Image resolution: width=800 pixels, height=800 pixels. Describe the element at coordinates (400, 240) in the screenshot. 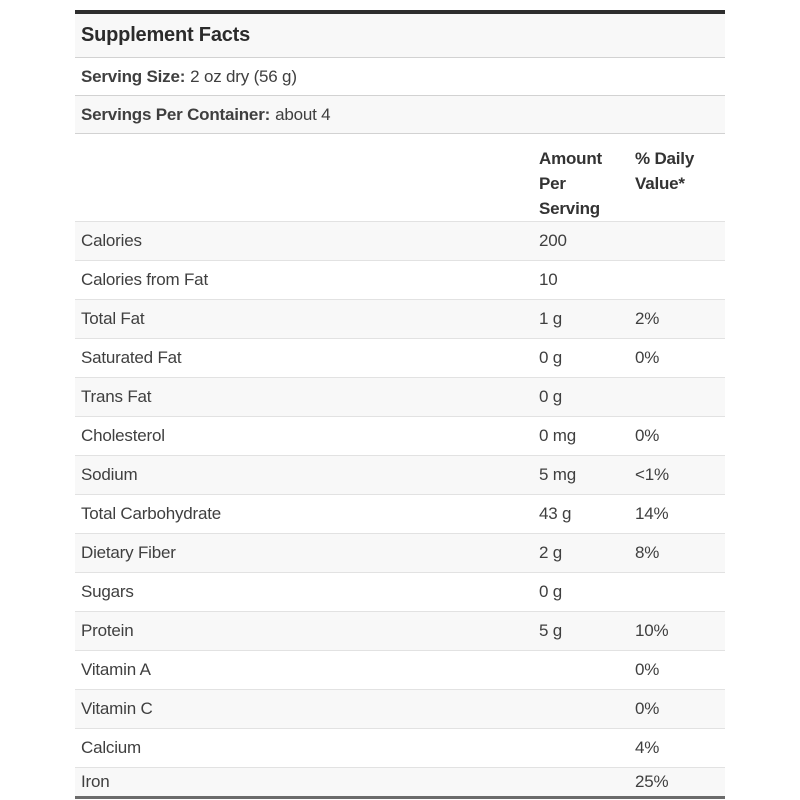

I see `table-row: Calories 200` at that location.